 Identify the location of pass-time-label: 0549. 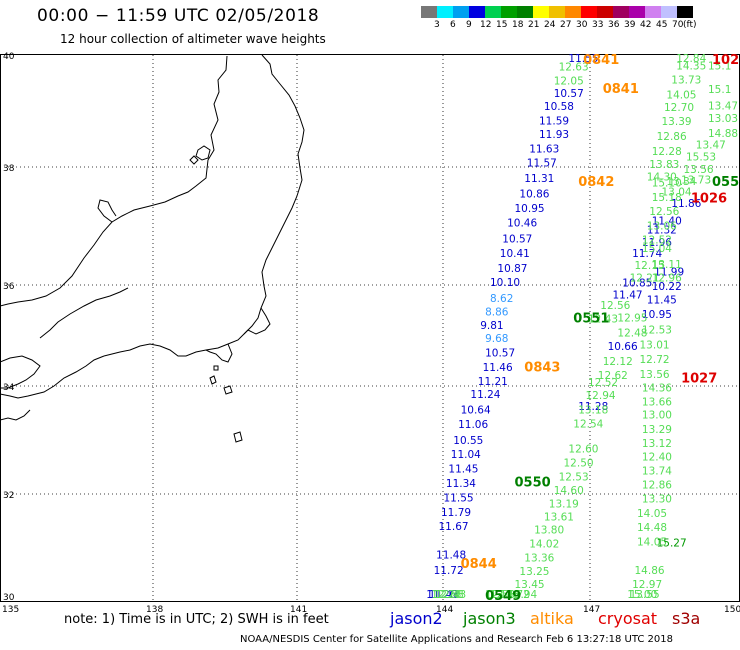
(503, 596).